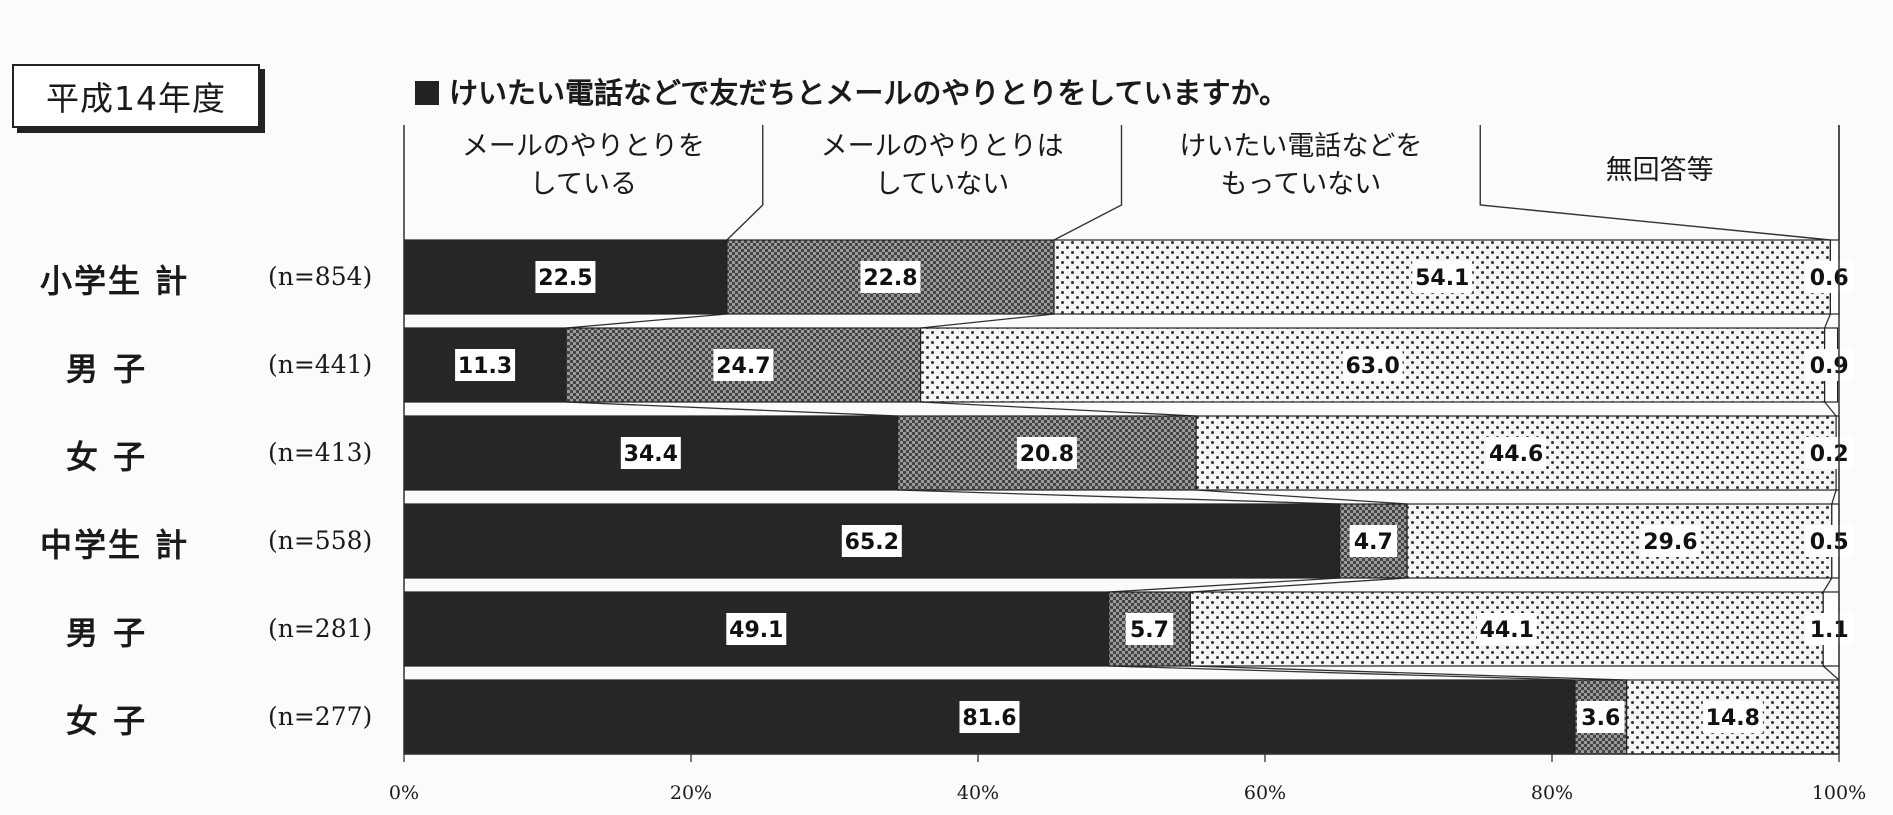  Describe the element at coordinates (136, 96) in the screenshot. I see `year-label: 平成14年度` at that location.